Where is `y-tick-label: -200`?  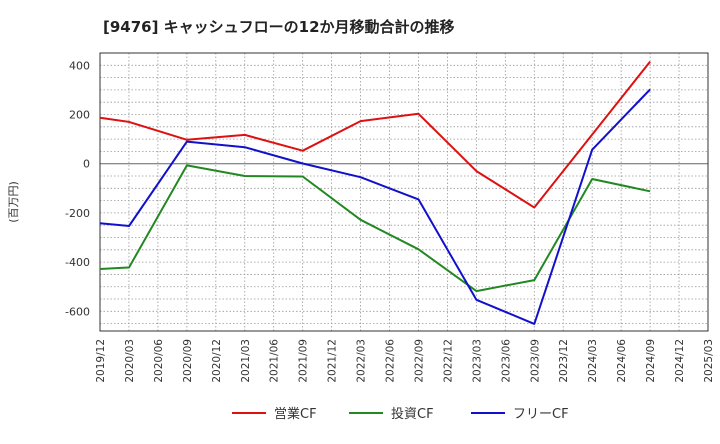 y-tick-label: -200 is located at coordinates (77, 213).